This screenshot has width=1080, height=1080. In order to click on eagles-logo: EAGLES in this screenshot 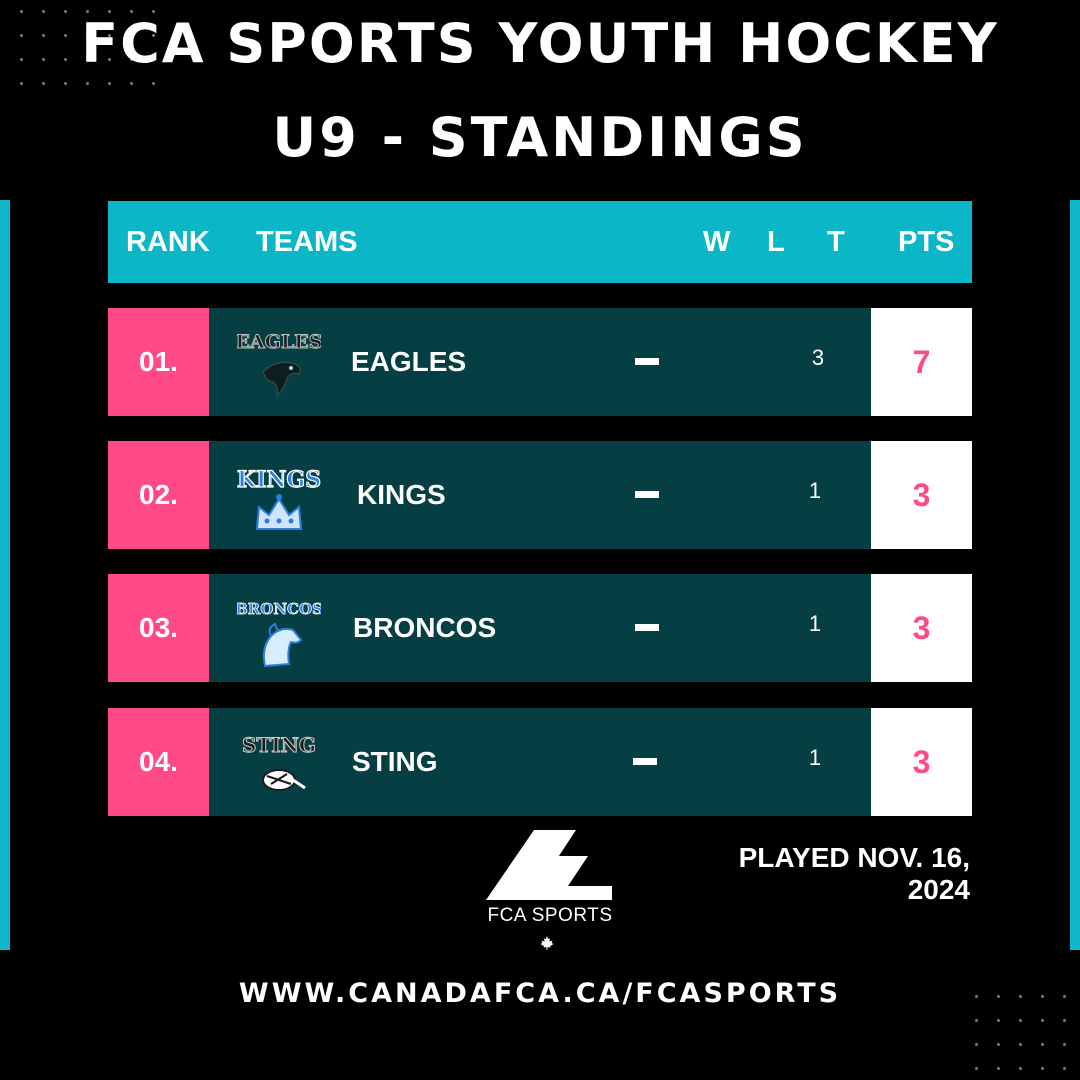, I will do `click(279, 365)`.